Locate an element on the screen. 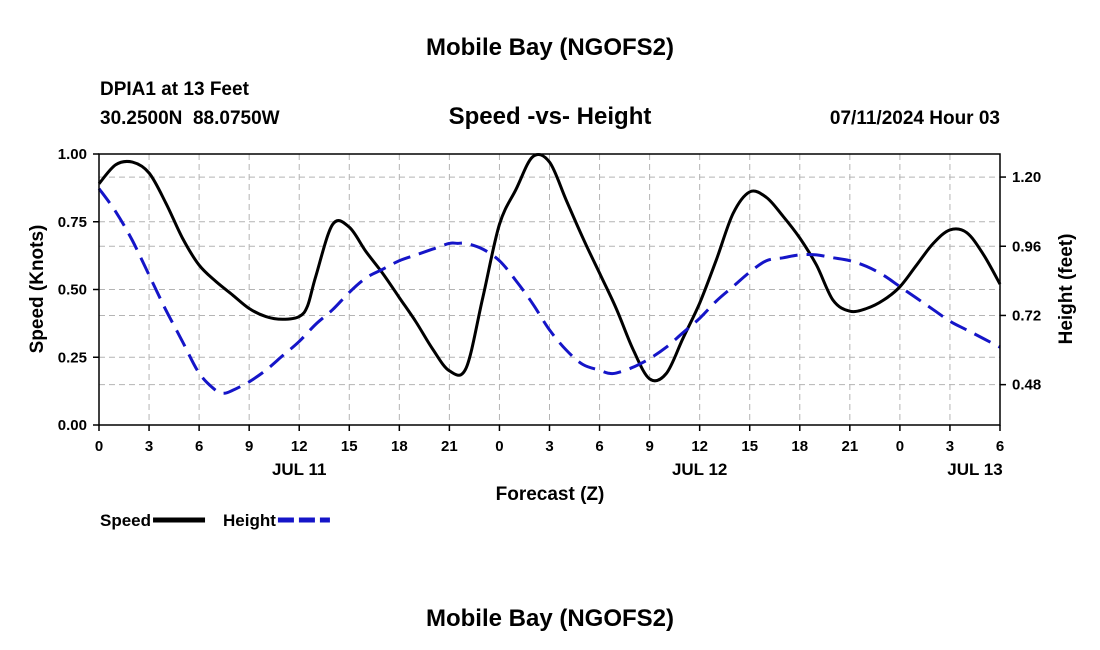 The image size is (1100, 650). footer-title: Mobile Bay (NGOFS2) is located at coordinates (550, 618).